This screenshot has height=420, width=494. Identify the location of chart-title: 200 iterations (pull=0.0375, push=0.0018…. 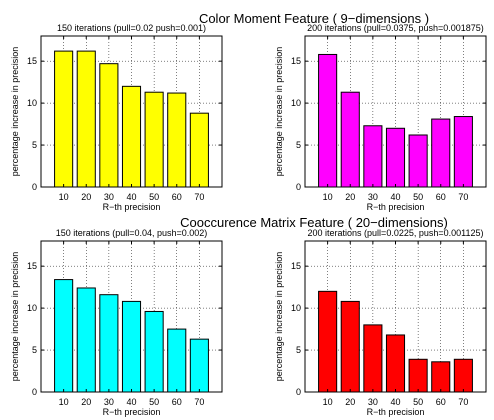
(395, 28).